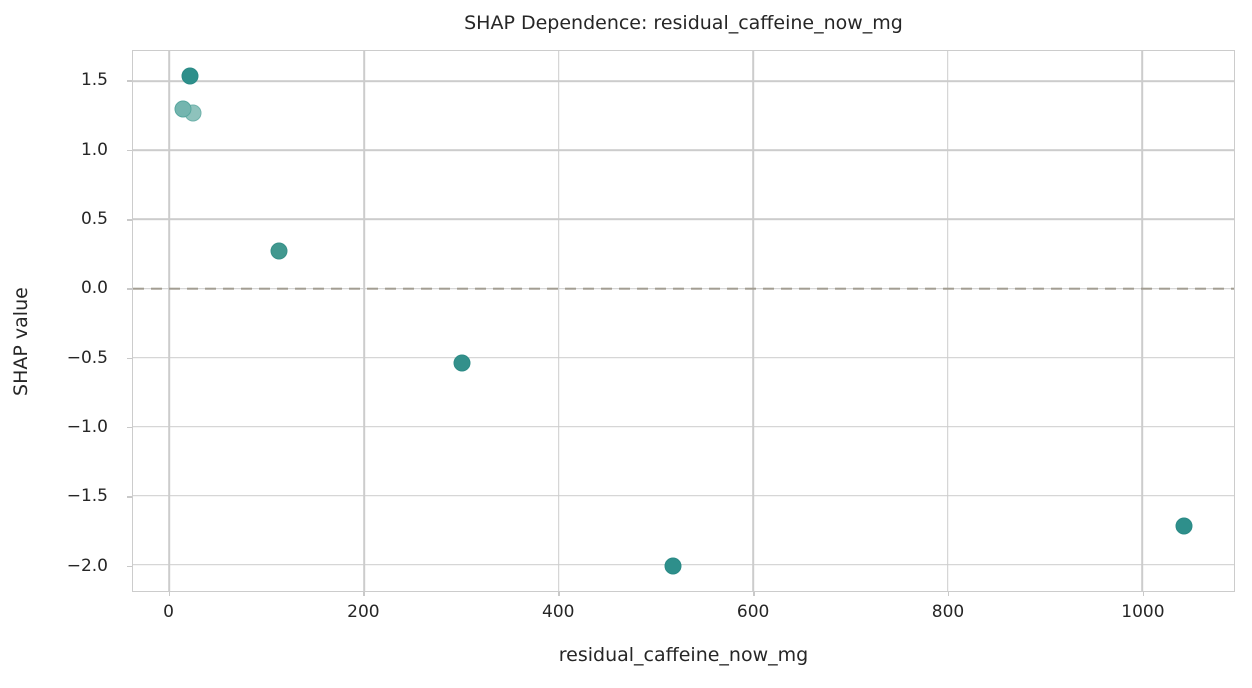 The width and height of the screenshot is (1252, 688). What do you see at coordinates (94, 288) in the screenshot?
I see `y-tick-label: 0.0` at bounding box center [94, 288].